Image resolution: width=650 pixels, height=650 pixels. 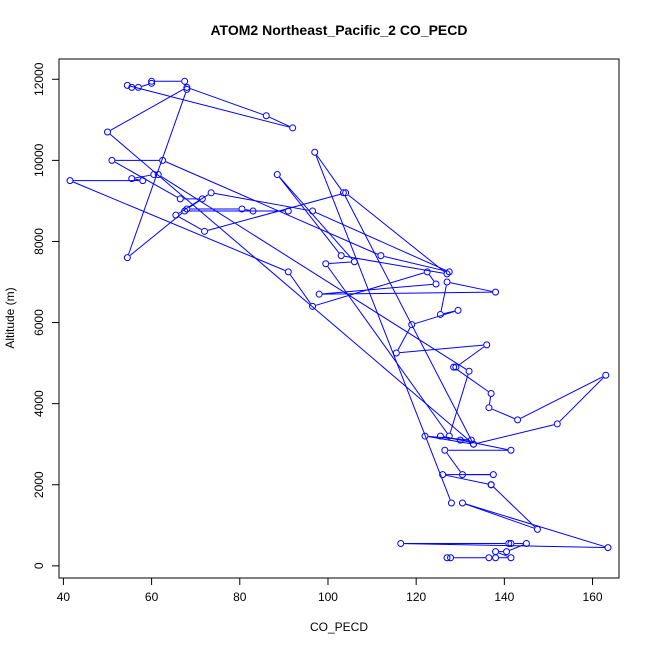 What do you see at coordinates (10, 317) in the screenshot?
I see `y-axis-label: Altitude (m)` at bounding box center [10, 317].